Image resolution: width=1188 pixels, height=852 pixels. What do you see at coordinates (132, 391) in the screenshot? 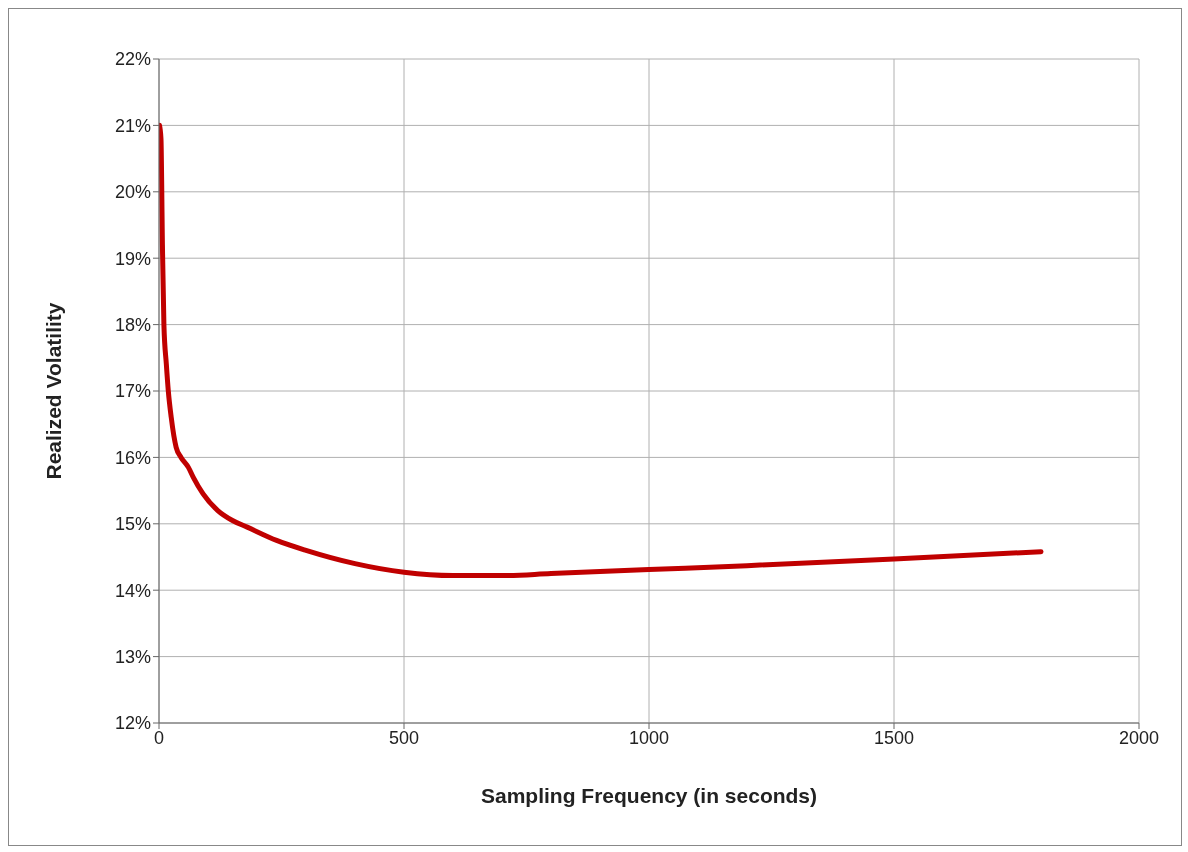
I see `y-tick-label: 17%` at bounding box center [132, 391].